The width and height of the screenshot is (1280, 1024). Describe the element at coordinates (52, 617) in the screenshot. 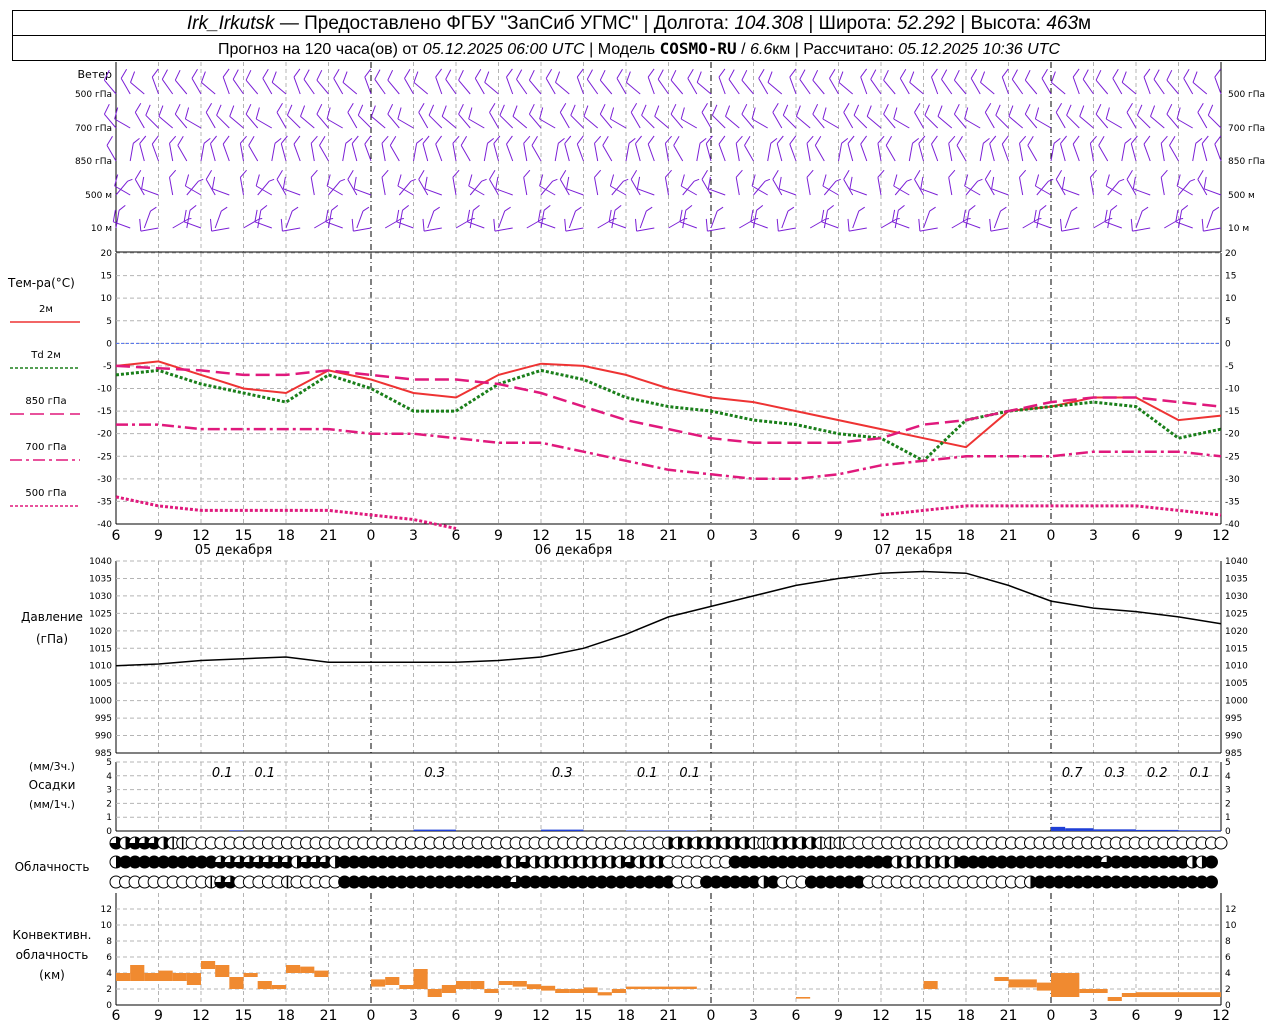

I see `pressure-title: Давление` at that location.